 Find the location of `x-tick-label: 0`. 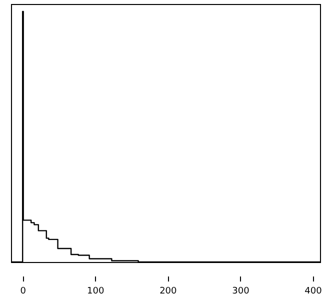

x-tick-label: 0 is located at coordinates (23, 291).